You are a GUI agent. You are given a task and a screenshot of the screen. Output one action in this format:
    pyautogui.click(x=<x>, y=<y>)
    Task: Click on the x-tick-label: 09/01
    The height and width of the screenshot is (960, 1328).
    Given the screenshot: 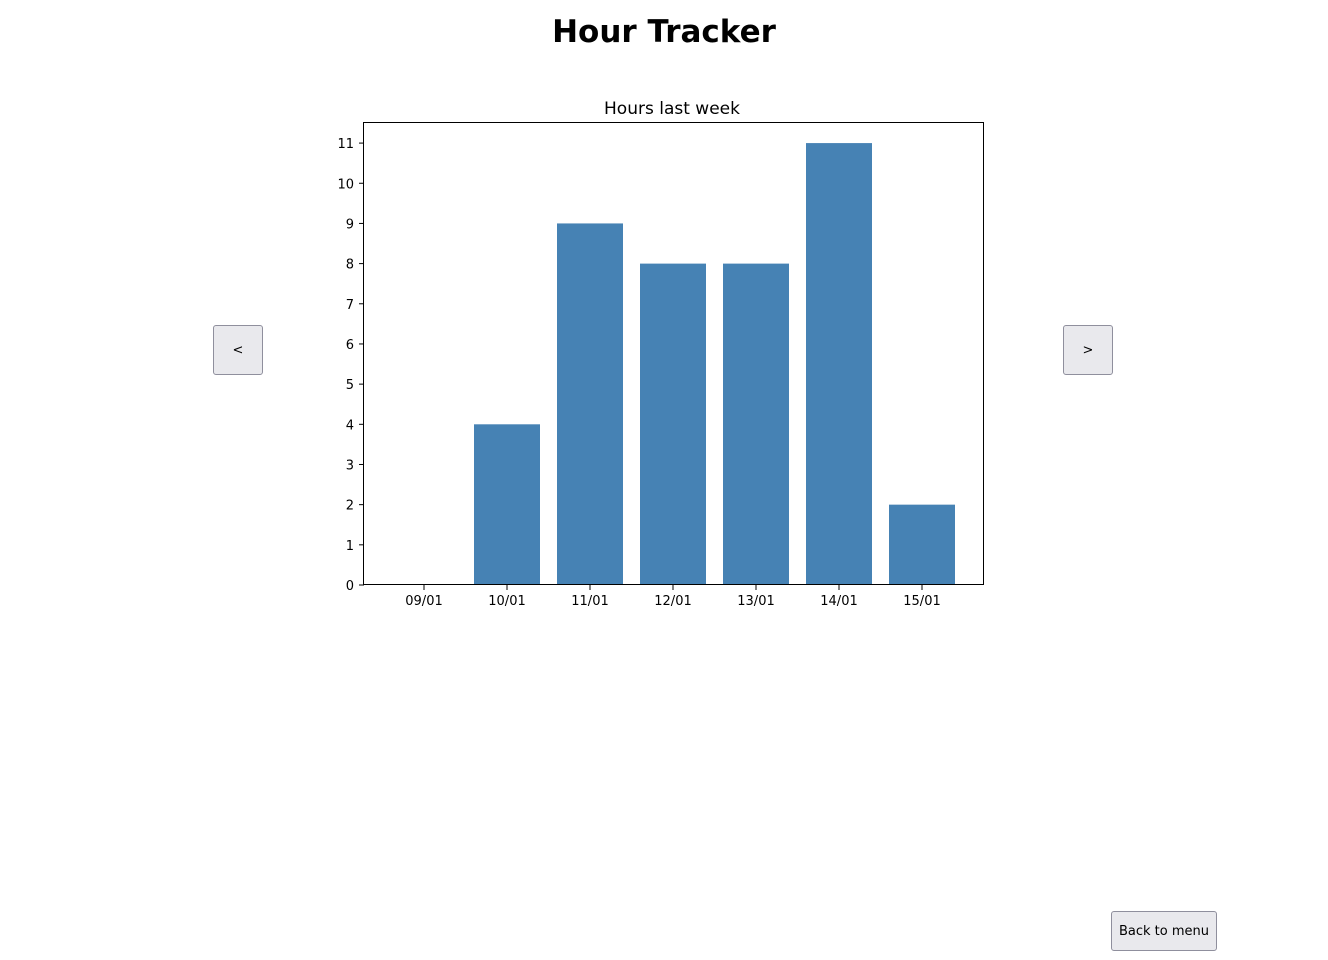 What is the action you would take?
    pyautogui.click(x=423, y=601)
    